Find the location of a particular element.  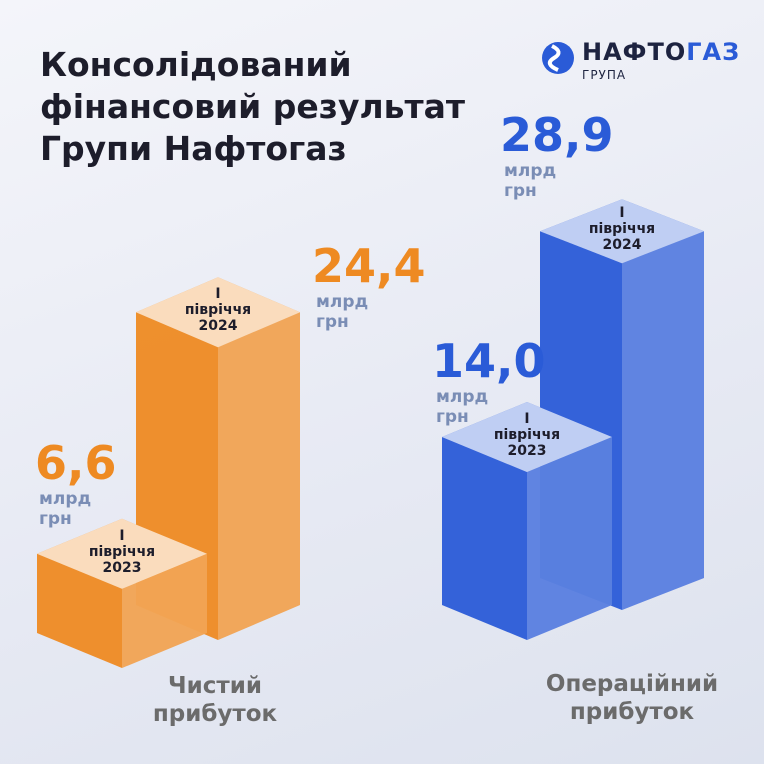

value-label: 24,4 is located at coordinates (369, 266).